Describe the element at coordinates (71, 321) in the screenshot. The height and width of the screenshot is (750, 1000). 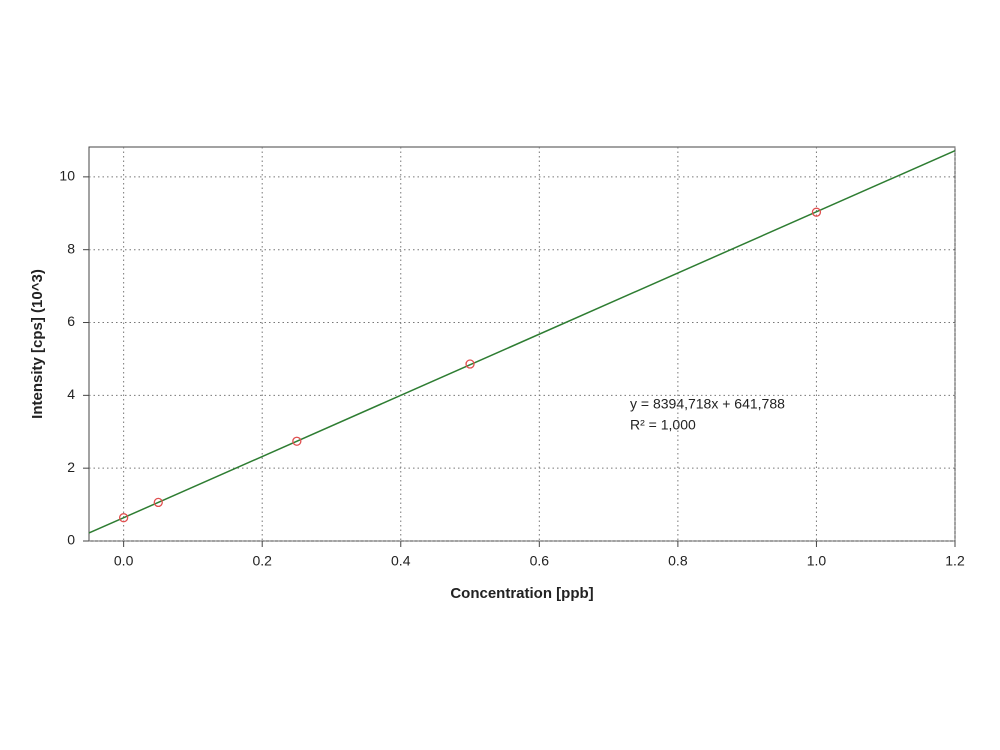
I see `y-tick-label: 6` at that location.